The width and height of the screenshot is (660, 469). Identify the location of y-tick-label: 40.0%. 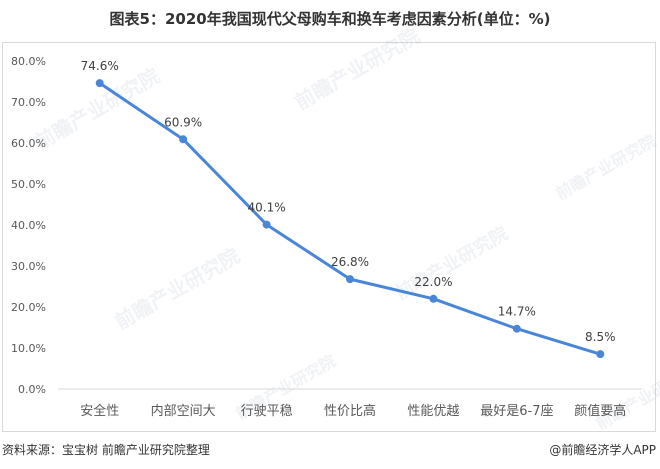
(28, 225).